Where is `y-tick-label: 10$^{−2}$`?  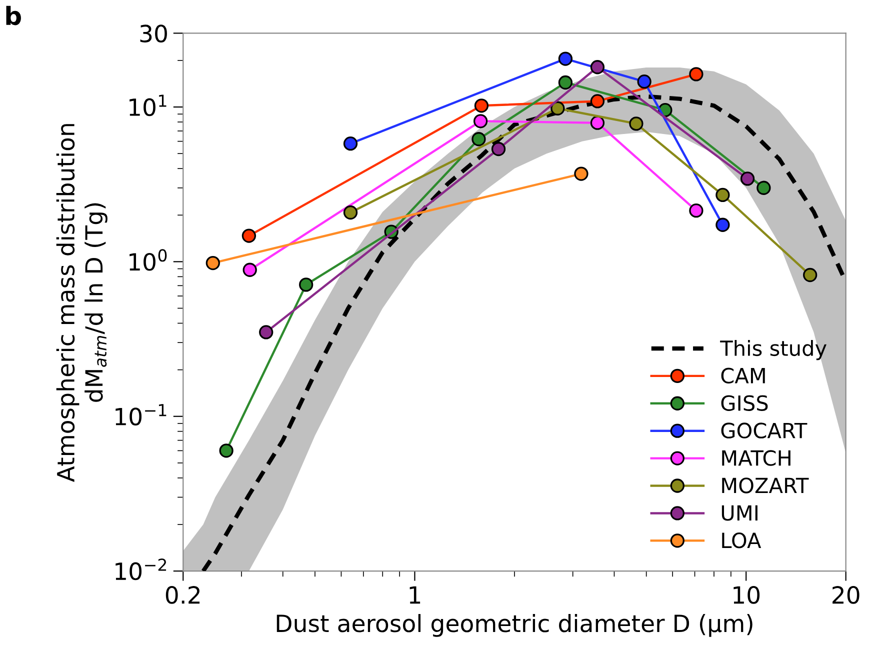
y-tick-label: 10$^{−2}$ is located at coordinates (141, 569).